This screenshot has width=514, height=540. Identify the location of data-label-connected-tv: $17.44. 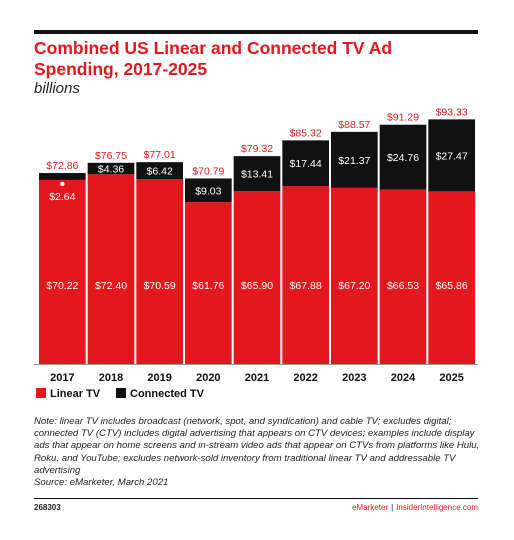
(306, 164).